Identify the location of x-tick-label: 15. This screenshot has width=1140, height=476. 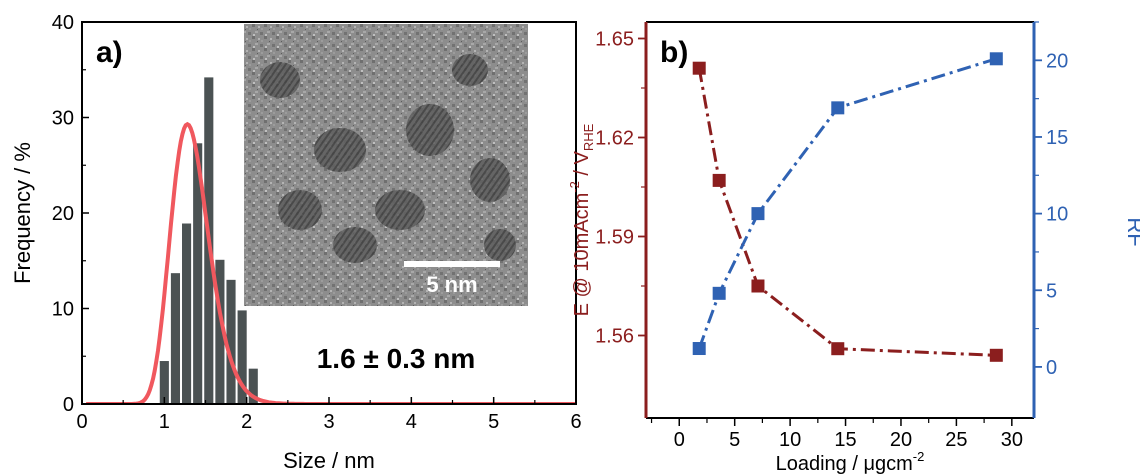
(845, 440).